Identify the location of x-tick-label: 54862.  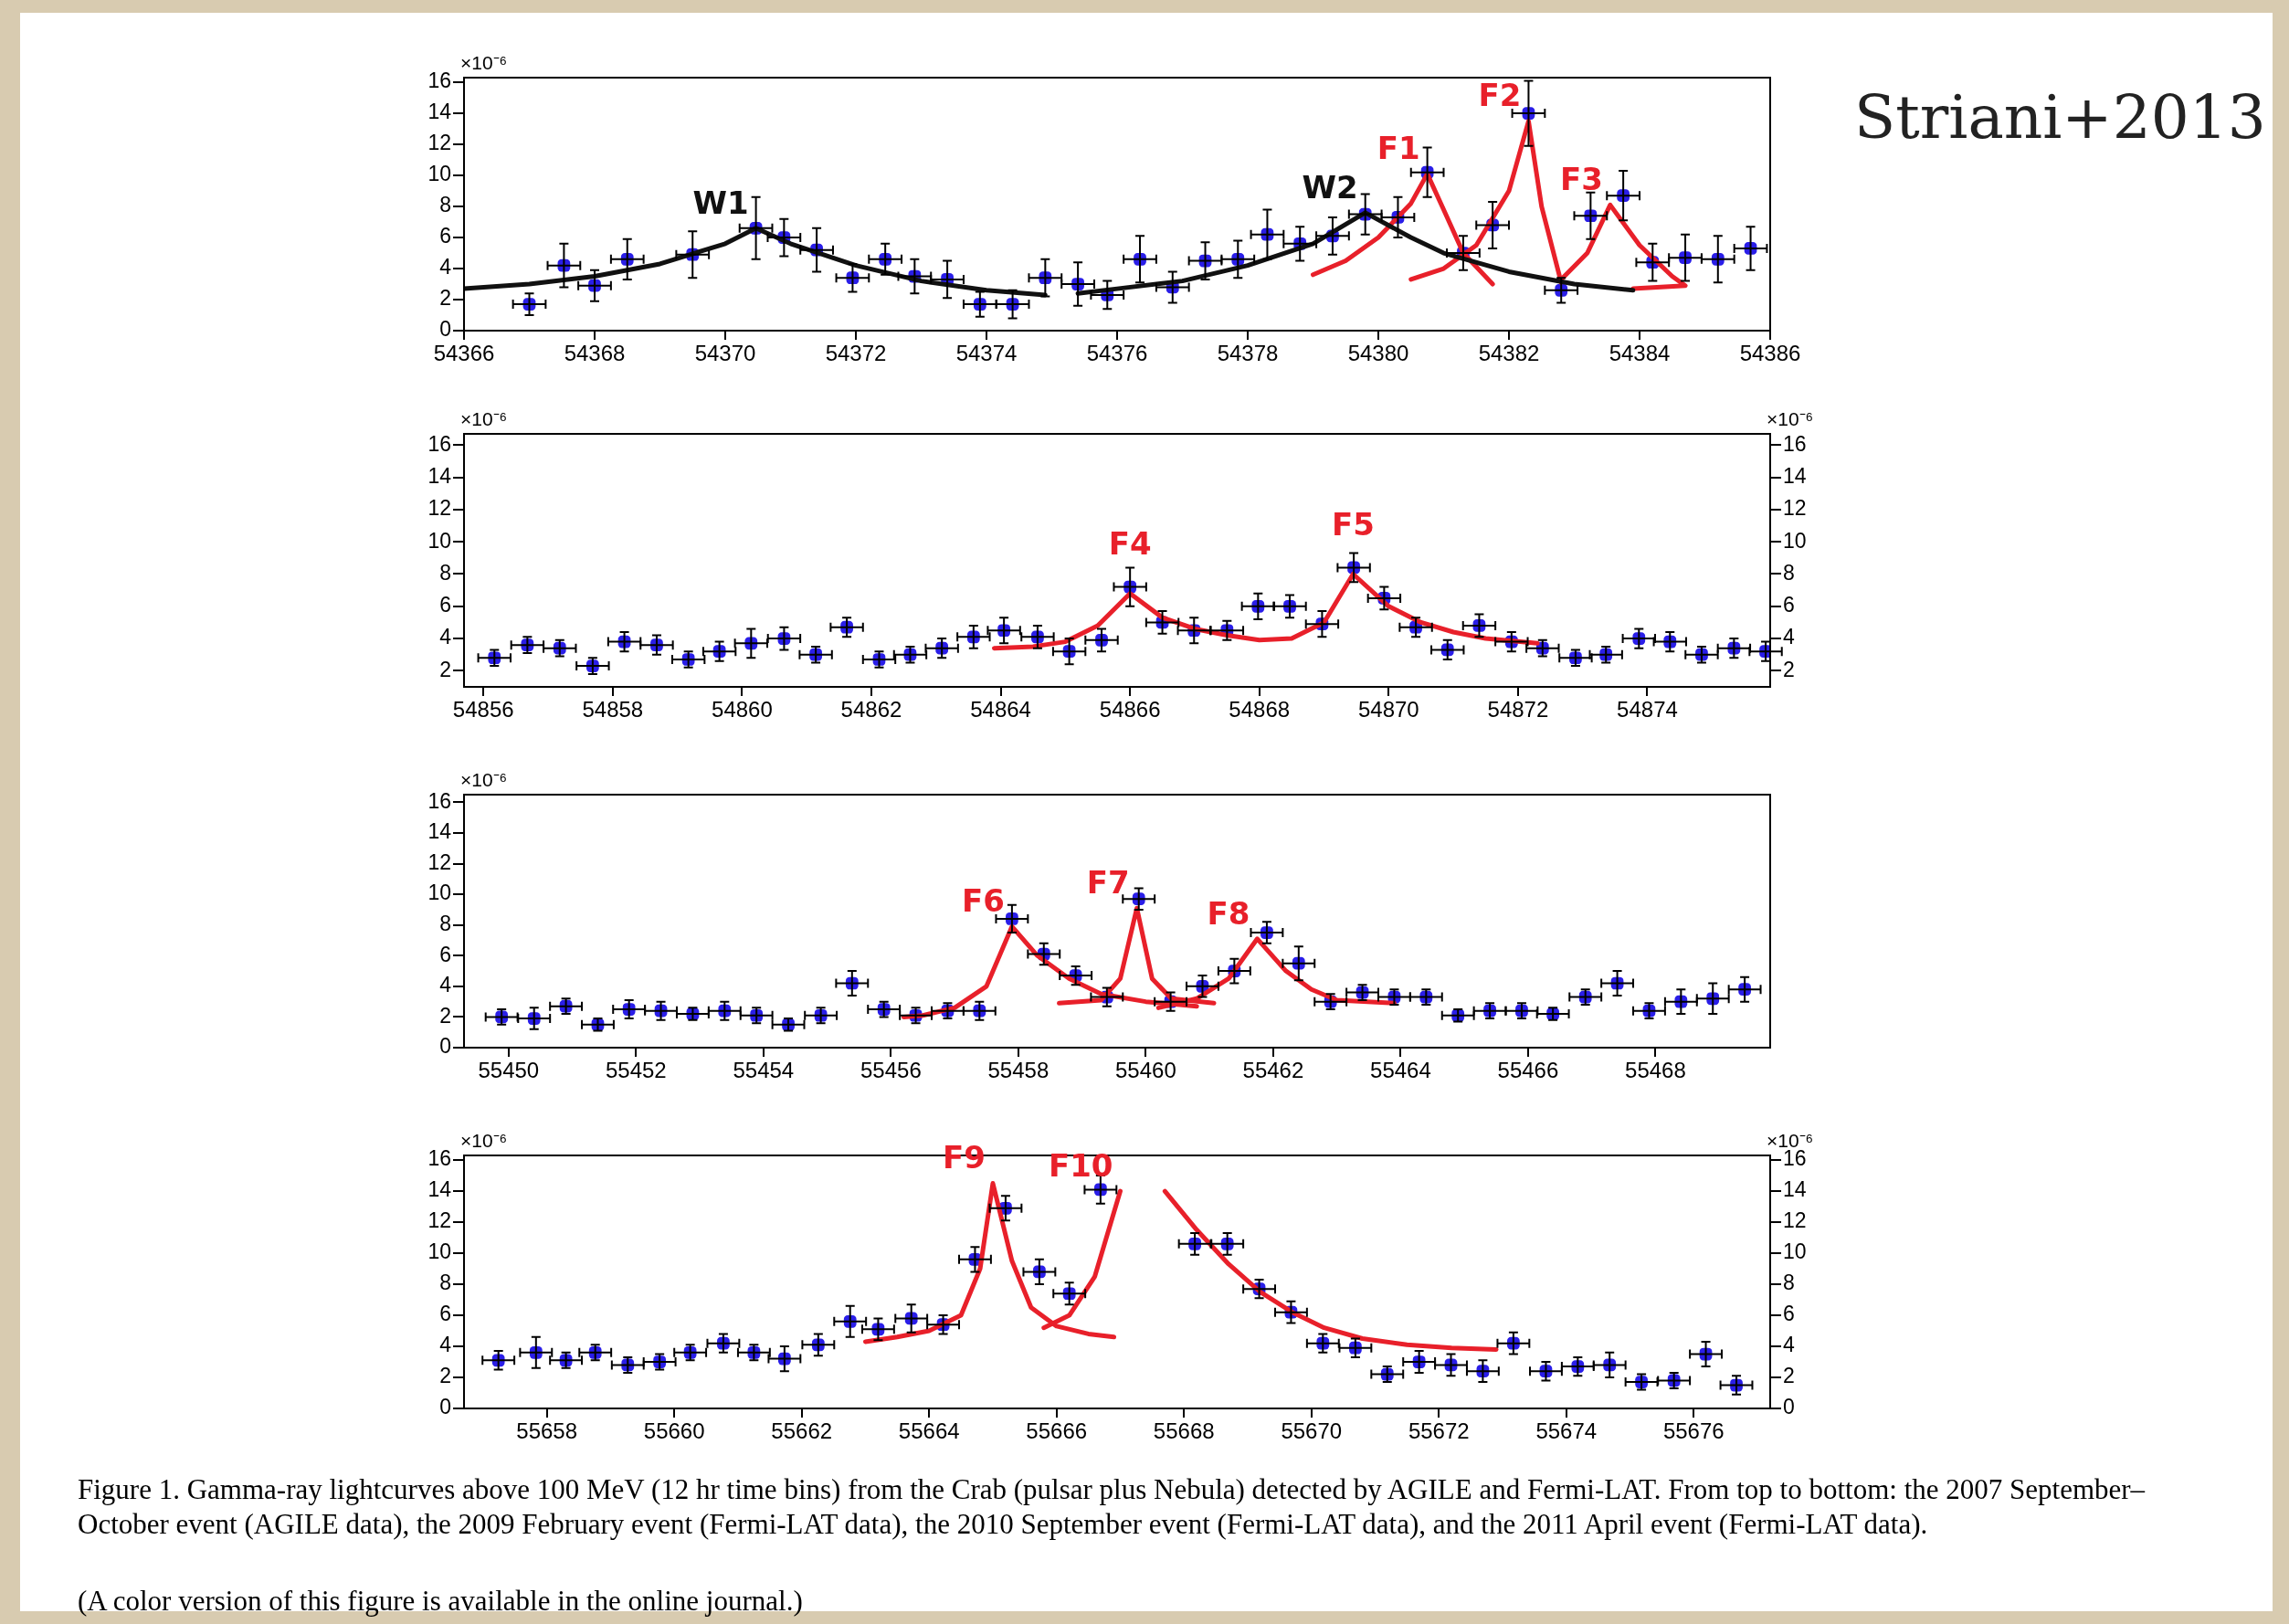
(871, 710).